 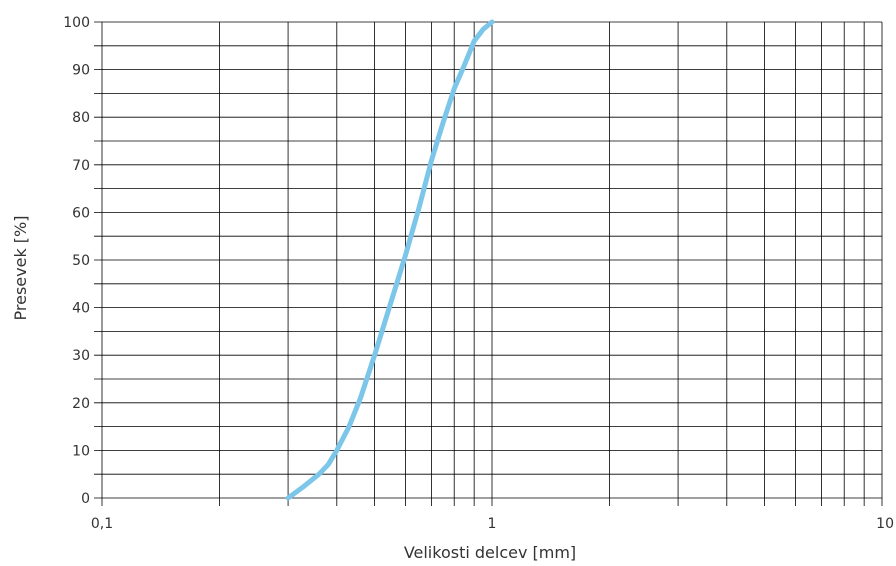 I want to click on y-tick-label: 70, so click(x=81, y=166).